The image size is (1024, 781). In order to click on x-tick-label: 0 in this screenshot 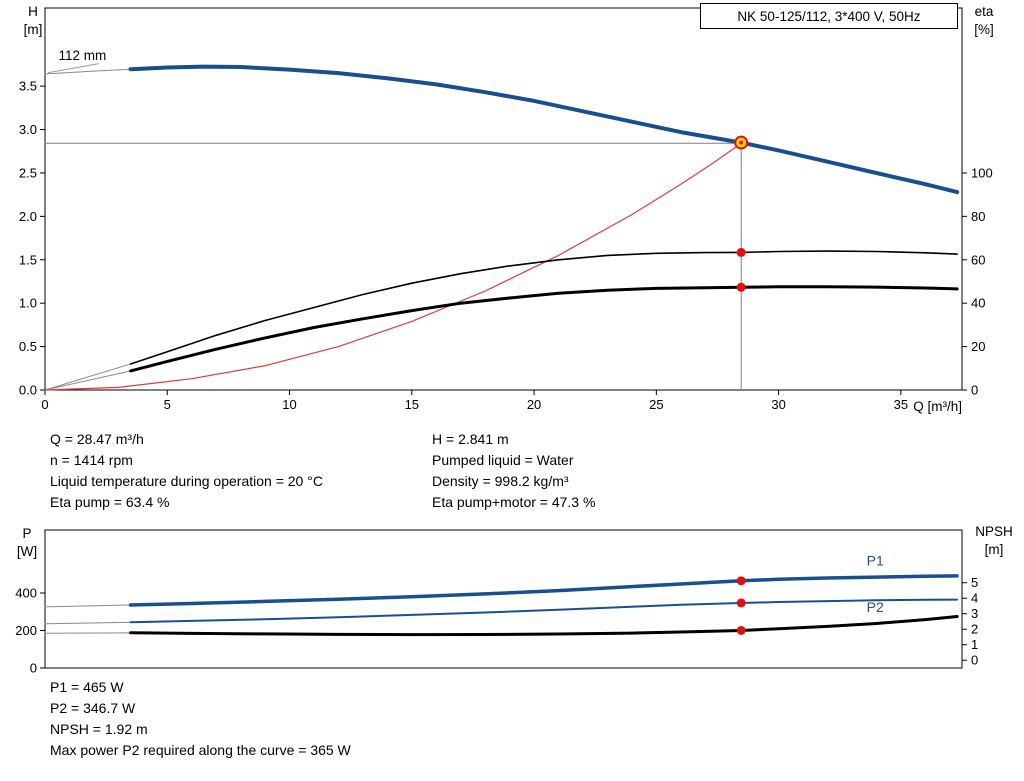, I will do `click(44, 404)`.